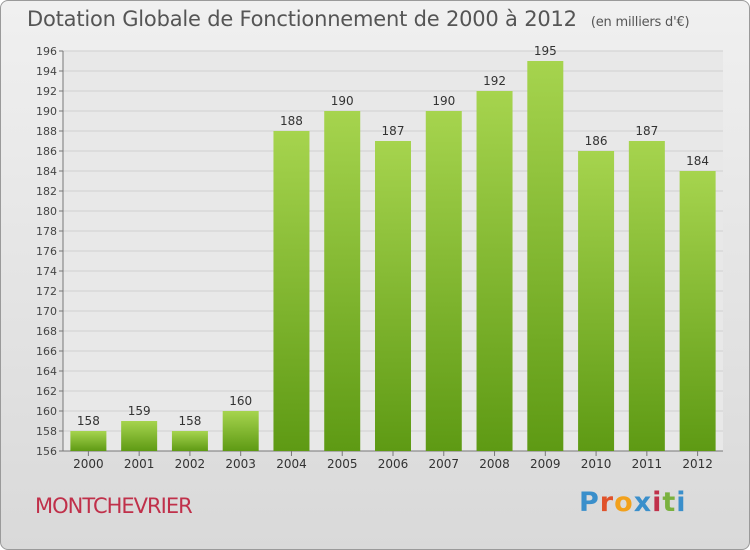 This screenshot has width=750, height=550. What do you see at coordinates (291, 464) in the screenshot?
I see `x-tick-label: 2004` at bounding box center [291, 464].